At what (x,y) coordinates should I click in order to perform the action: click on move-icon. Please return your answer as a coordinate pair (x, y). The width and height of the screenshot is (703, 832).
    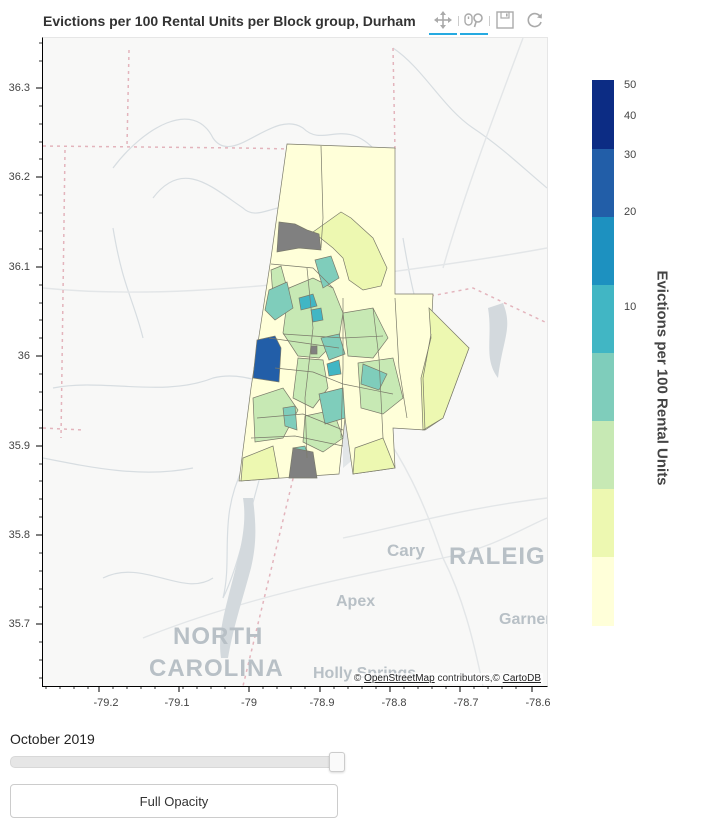
    Looking at the image, I should click on (443, 20).